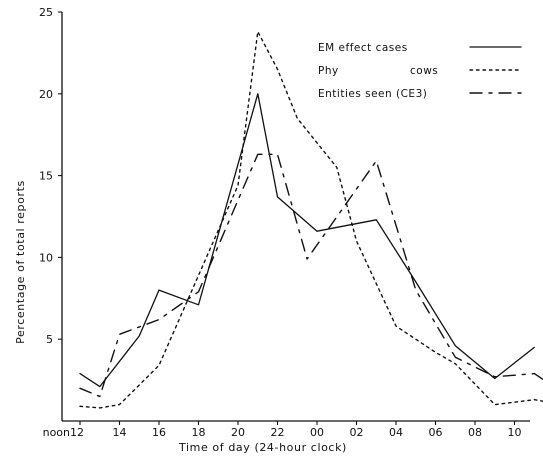 The height and width of the screenshot is (459, 543). Describe the element at coordinates (199, 432) in the screenshot. I see `x-tick-label: 18` at that location.